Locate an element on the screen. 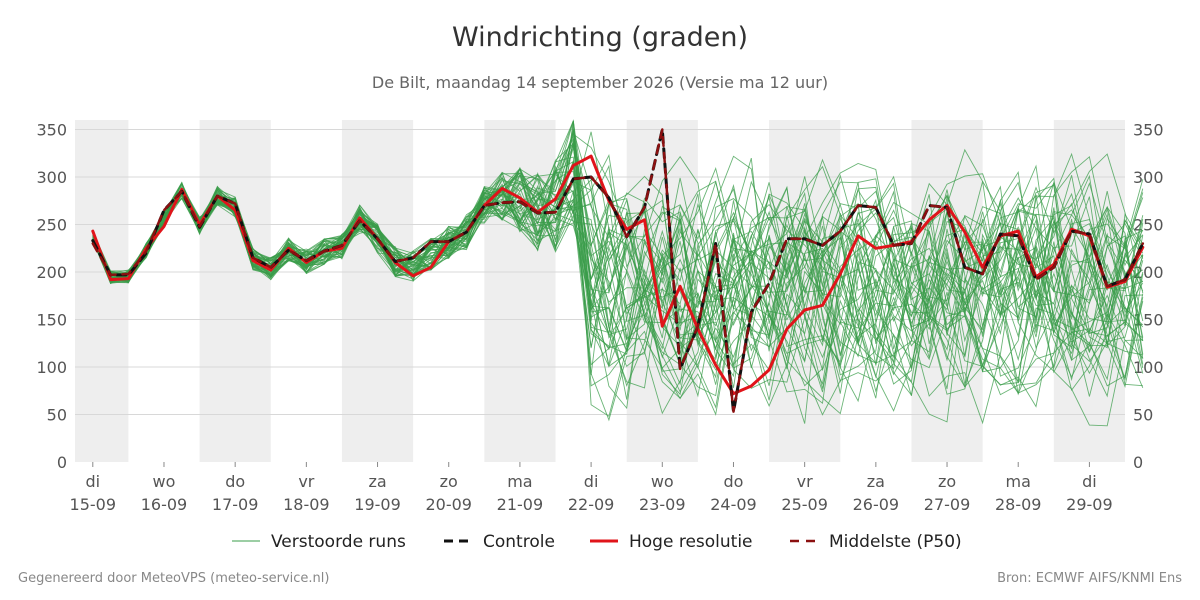 This screenshot has width=1200, height=600. x-tick-date: 24-09 is located at coordinates (733, 504).